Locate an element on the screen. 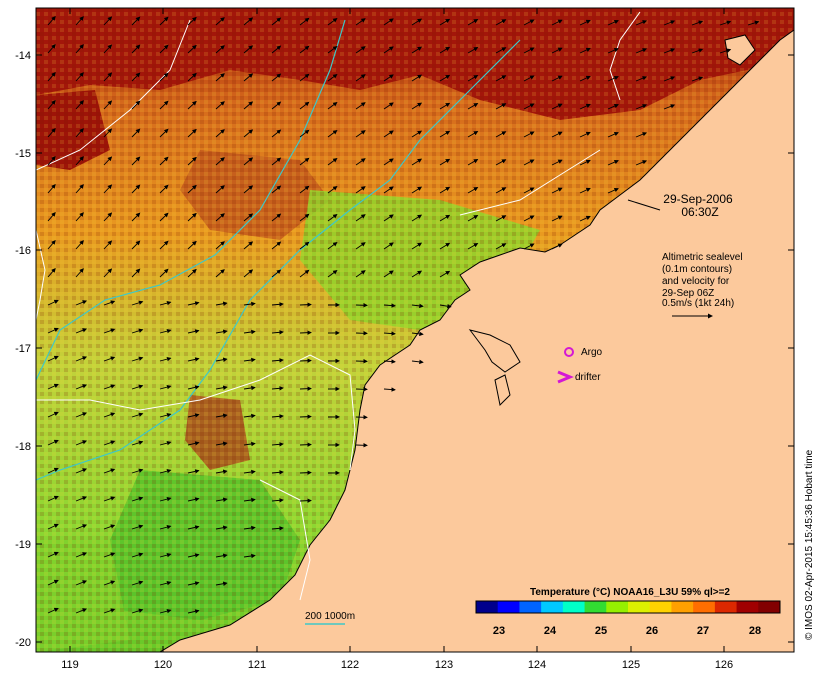 This screenshot has height=680, width=820. colorbar-tick-label: 28 is located at coordinates (755, 631).